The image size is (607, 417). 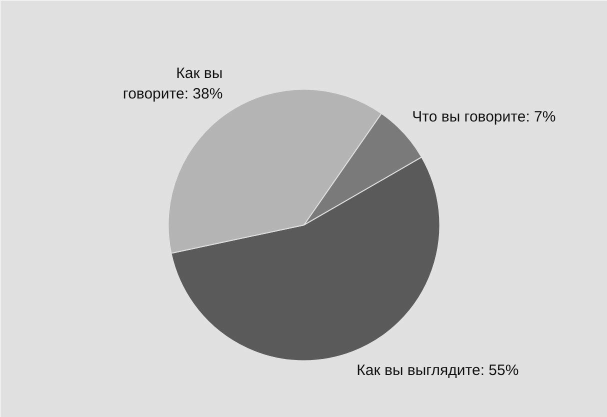 I want to click on slice-label: Что вы говорите: 7%, so click(x=484, y=117).